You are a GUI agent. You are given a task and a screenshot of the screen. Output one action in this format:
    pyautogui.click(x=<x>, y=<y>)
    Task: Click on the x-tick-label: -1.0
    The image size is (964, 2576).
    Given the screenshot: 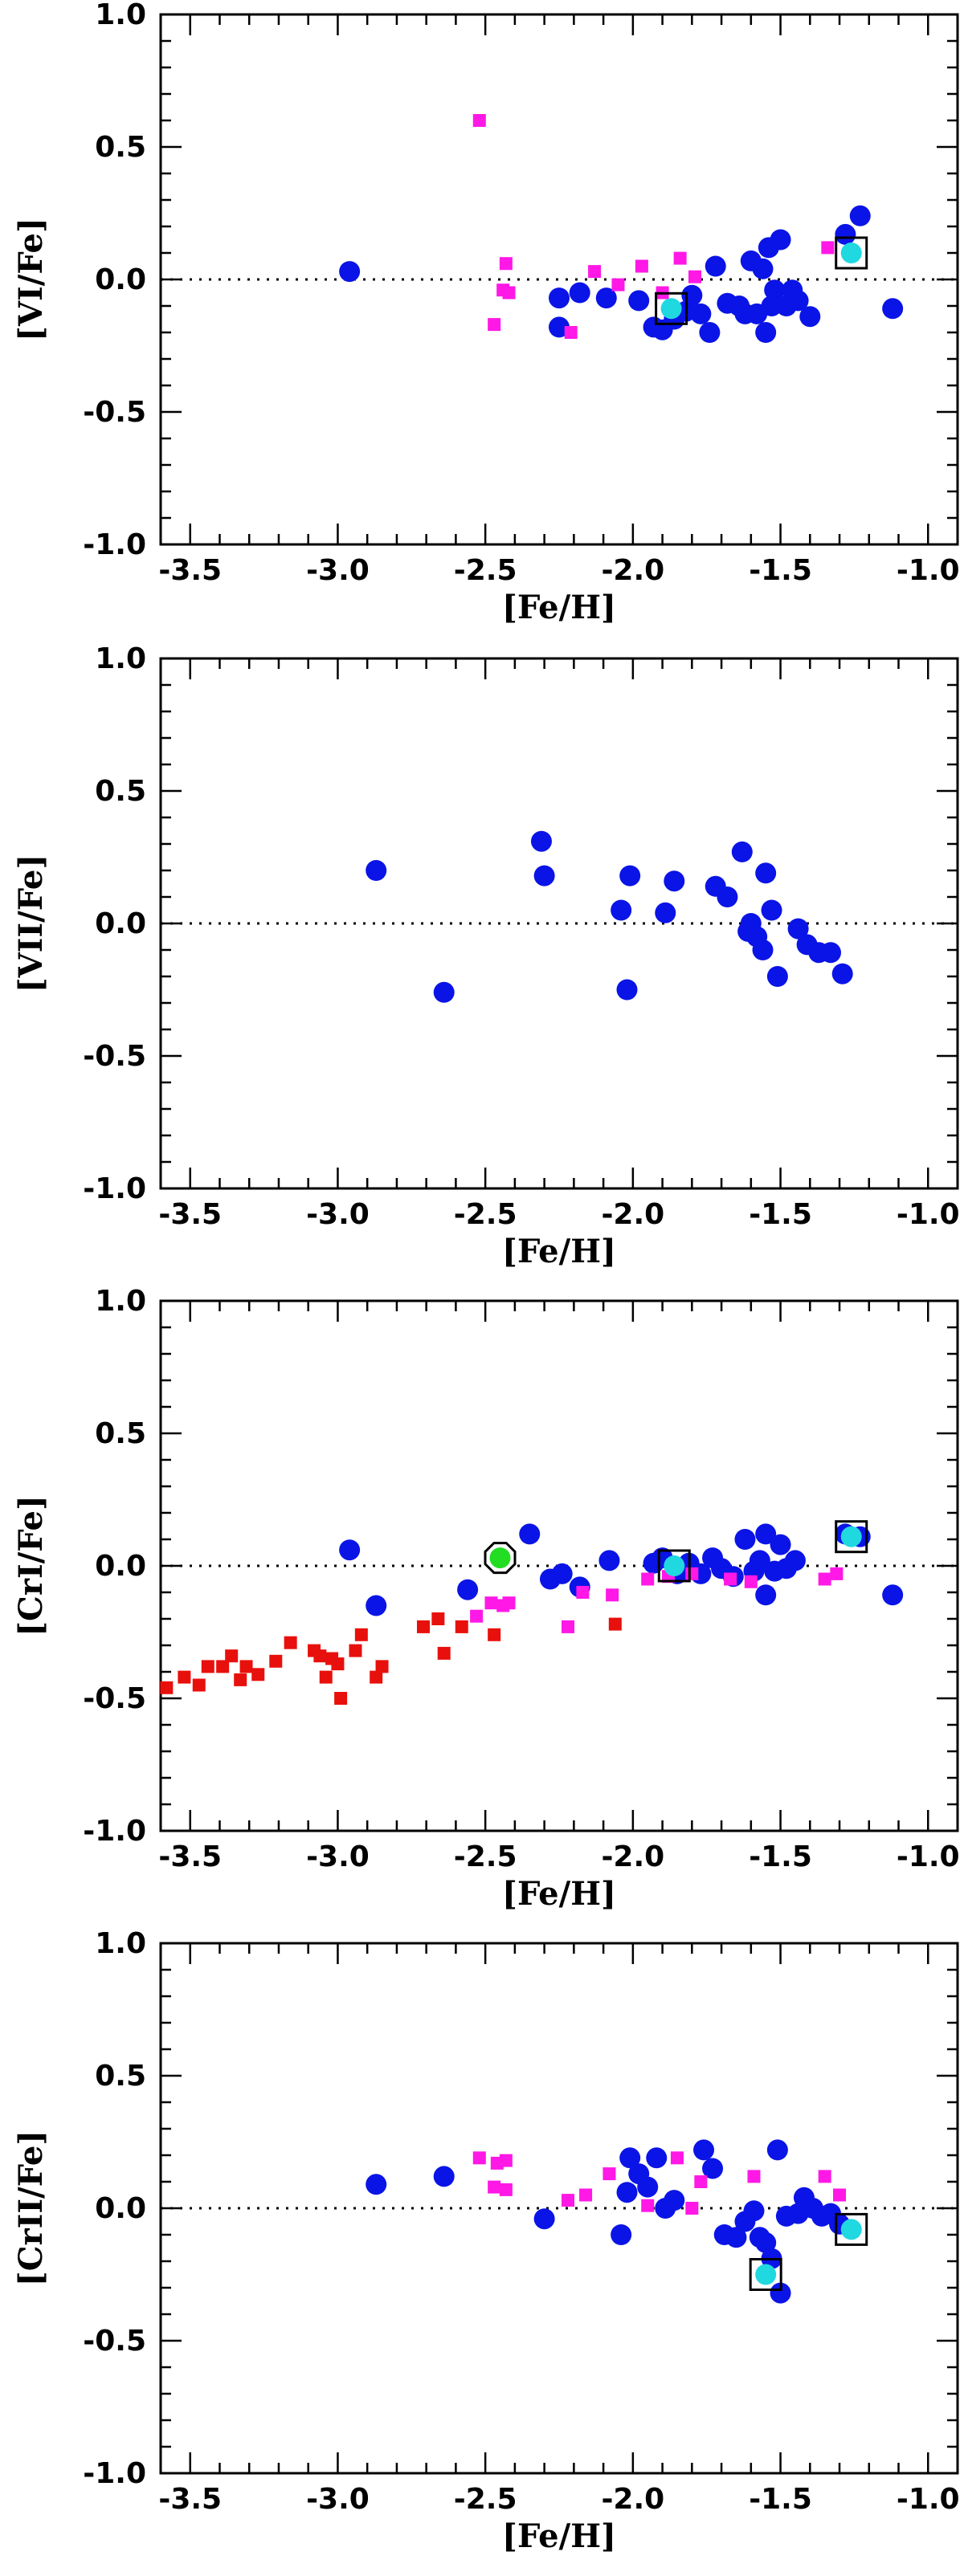 What is the action you would take?
    pyautogui.click(x=928, y=1214)
    